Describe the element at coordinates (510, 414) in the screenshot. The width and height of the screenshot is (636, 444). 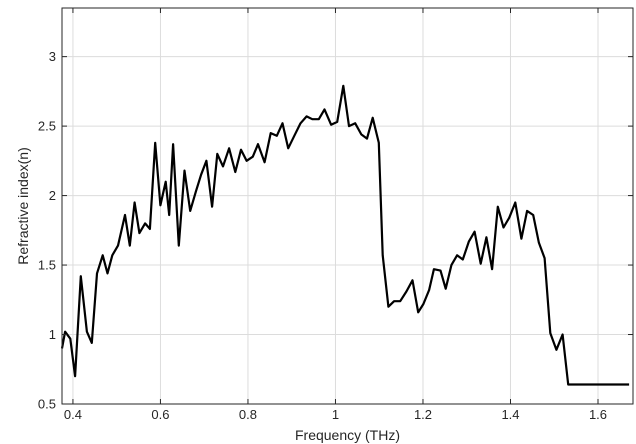
I see `x-tick-label: 1.4` at that location.